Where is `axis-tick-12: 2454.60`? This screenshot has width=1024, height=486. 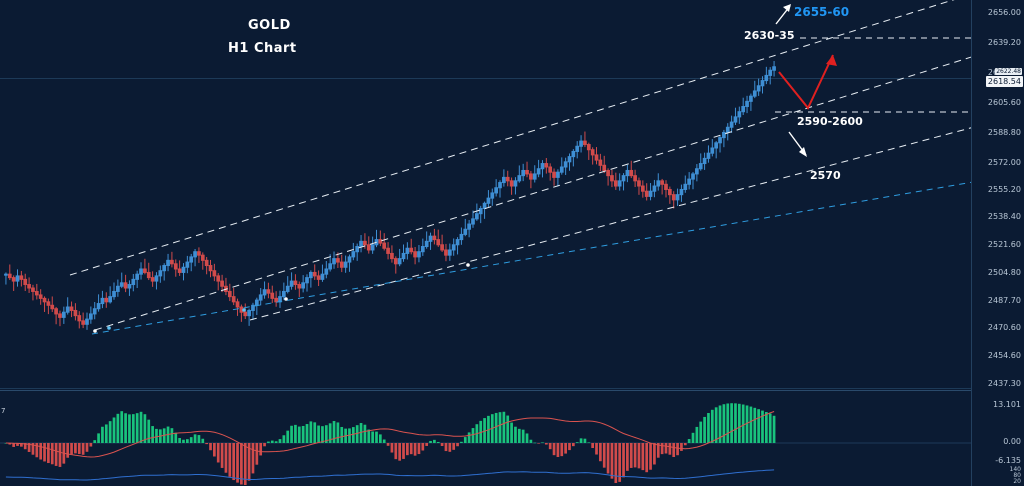 axis-tick-12: 2454.60 is located at coordinates (1004, 355).